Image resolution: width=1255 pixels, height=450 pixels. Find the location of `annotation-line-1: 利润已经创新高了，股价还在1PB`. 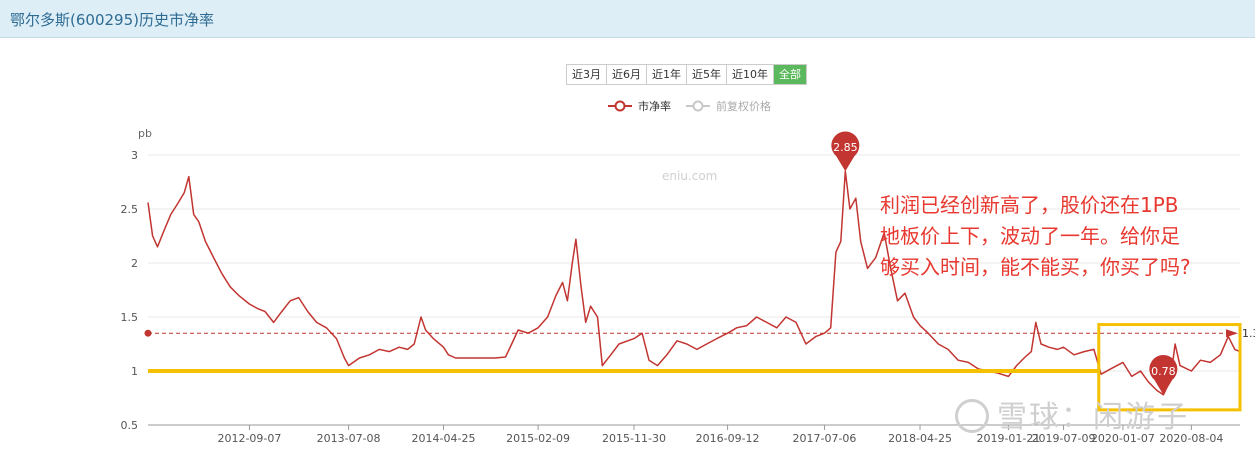

annotation-line-1: 利润已经创新高了，股价还在1PB is located at coordinates (1029, 205).